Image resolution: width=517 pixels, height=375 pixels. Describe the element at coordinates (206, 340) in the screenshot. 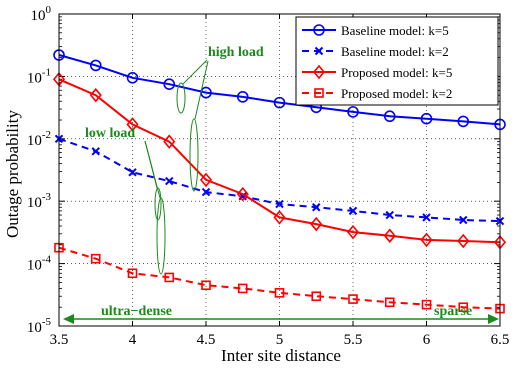

I see `x-tick-label: 4.5` at that location.